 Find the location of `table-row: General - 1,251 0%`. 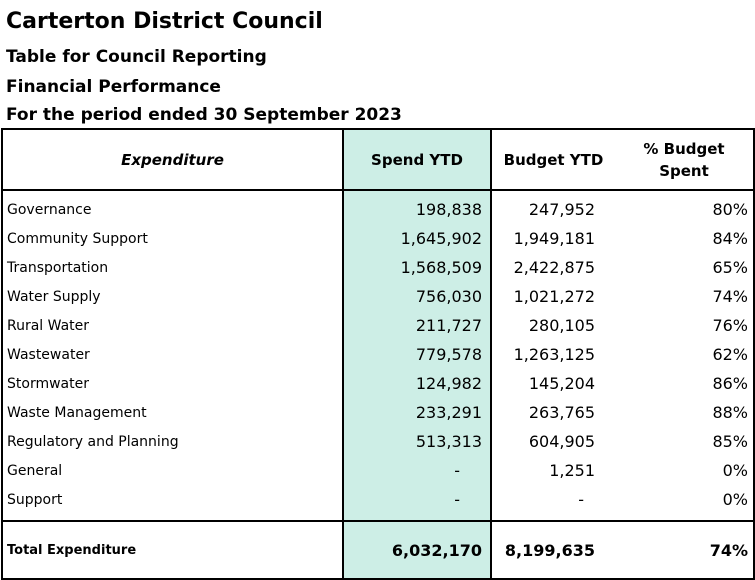

table-row: General - 1,251 0% is located at coordinates (378, 470).